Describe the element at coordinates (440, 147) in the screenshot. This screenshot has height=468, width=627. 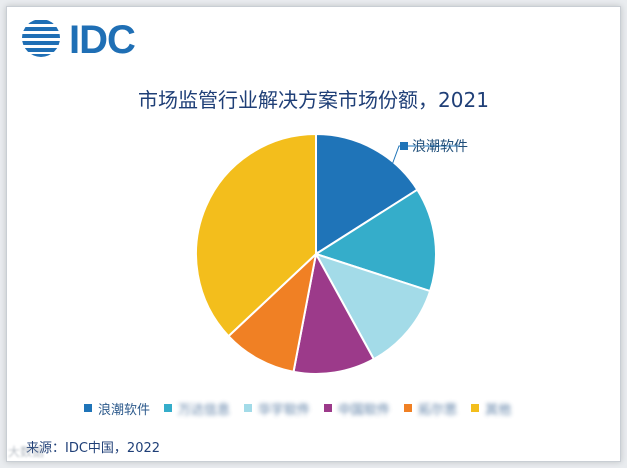
I see `callout-text: 浪潮软件` at that location.